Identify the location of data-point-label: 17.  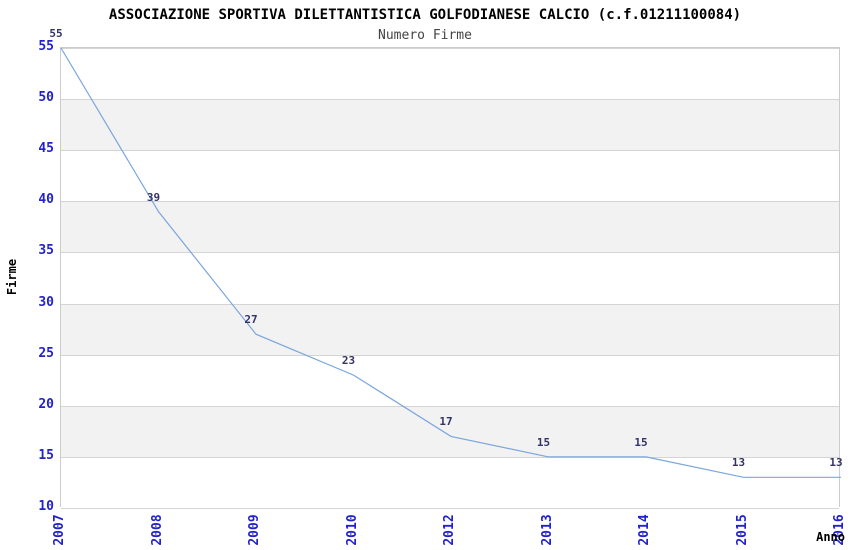
(446, 422).